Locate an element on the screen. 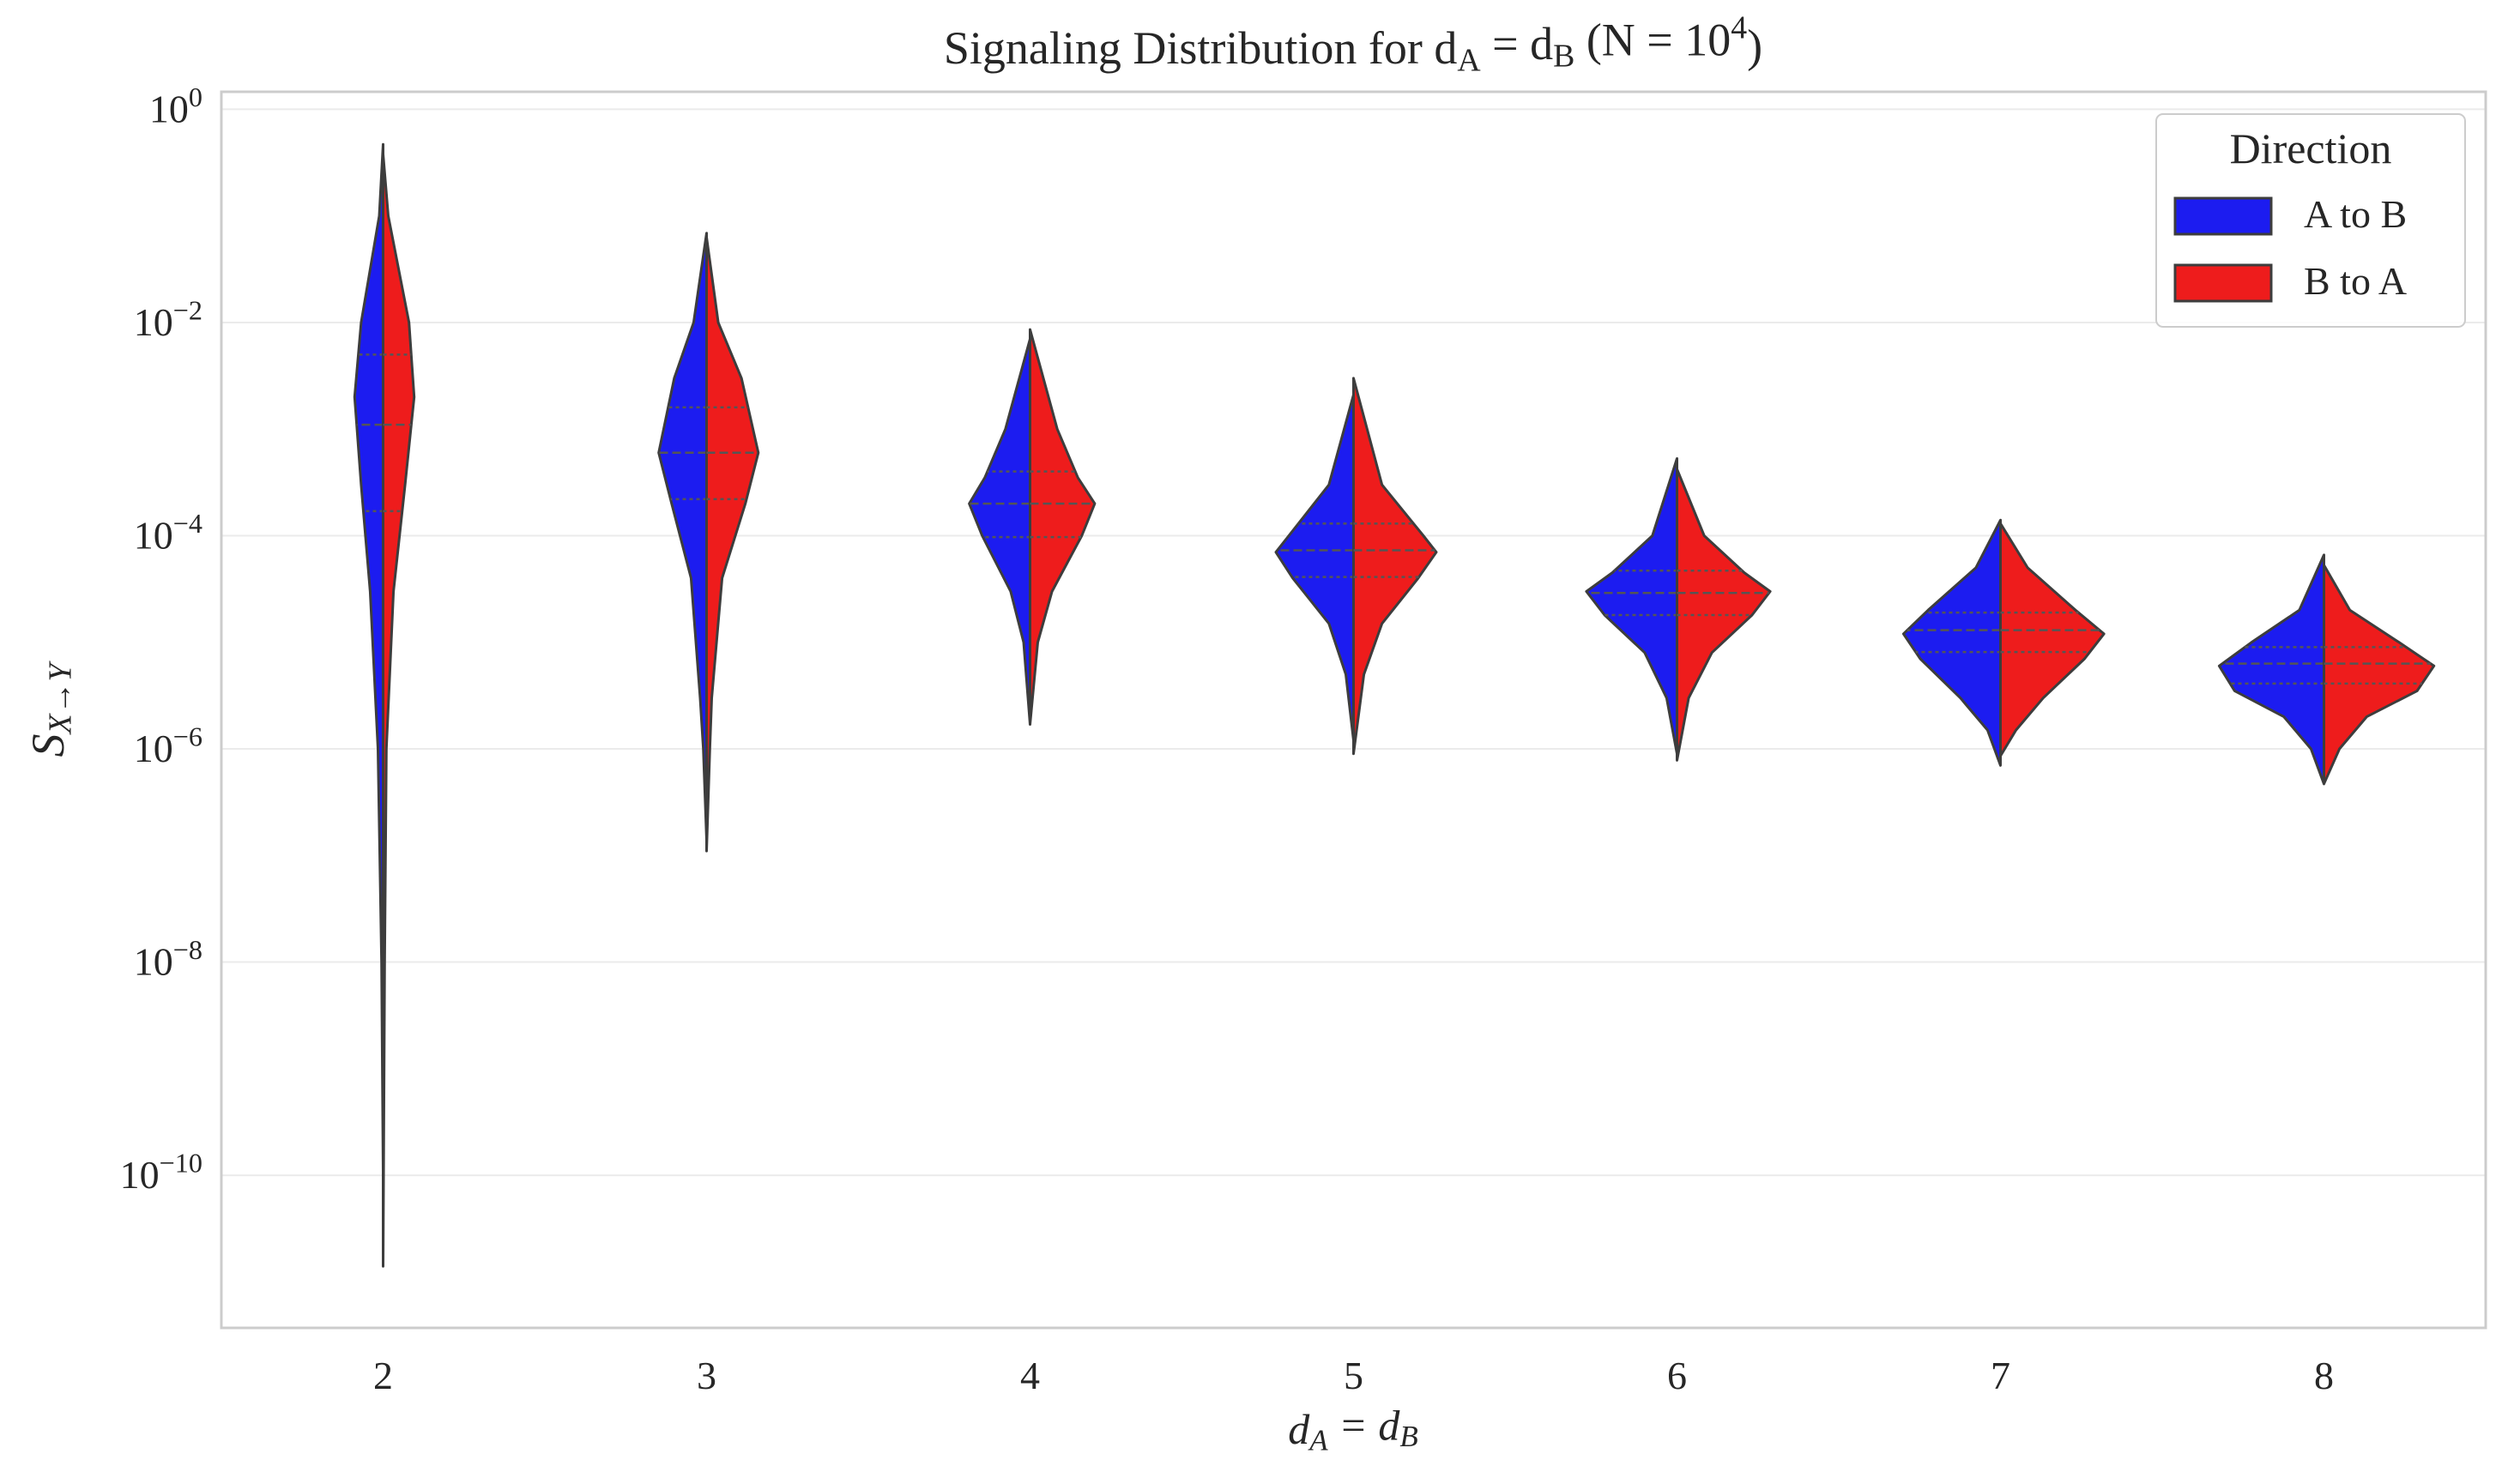 The height and width of the screenshot is (1484, 2514). x-tick-label: 3 is located at coordinates (707, 1375).